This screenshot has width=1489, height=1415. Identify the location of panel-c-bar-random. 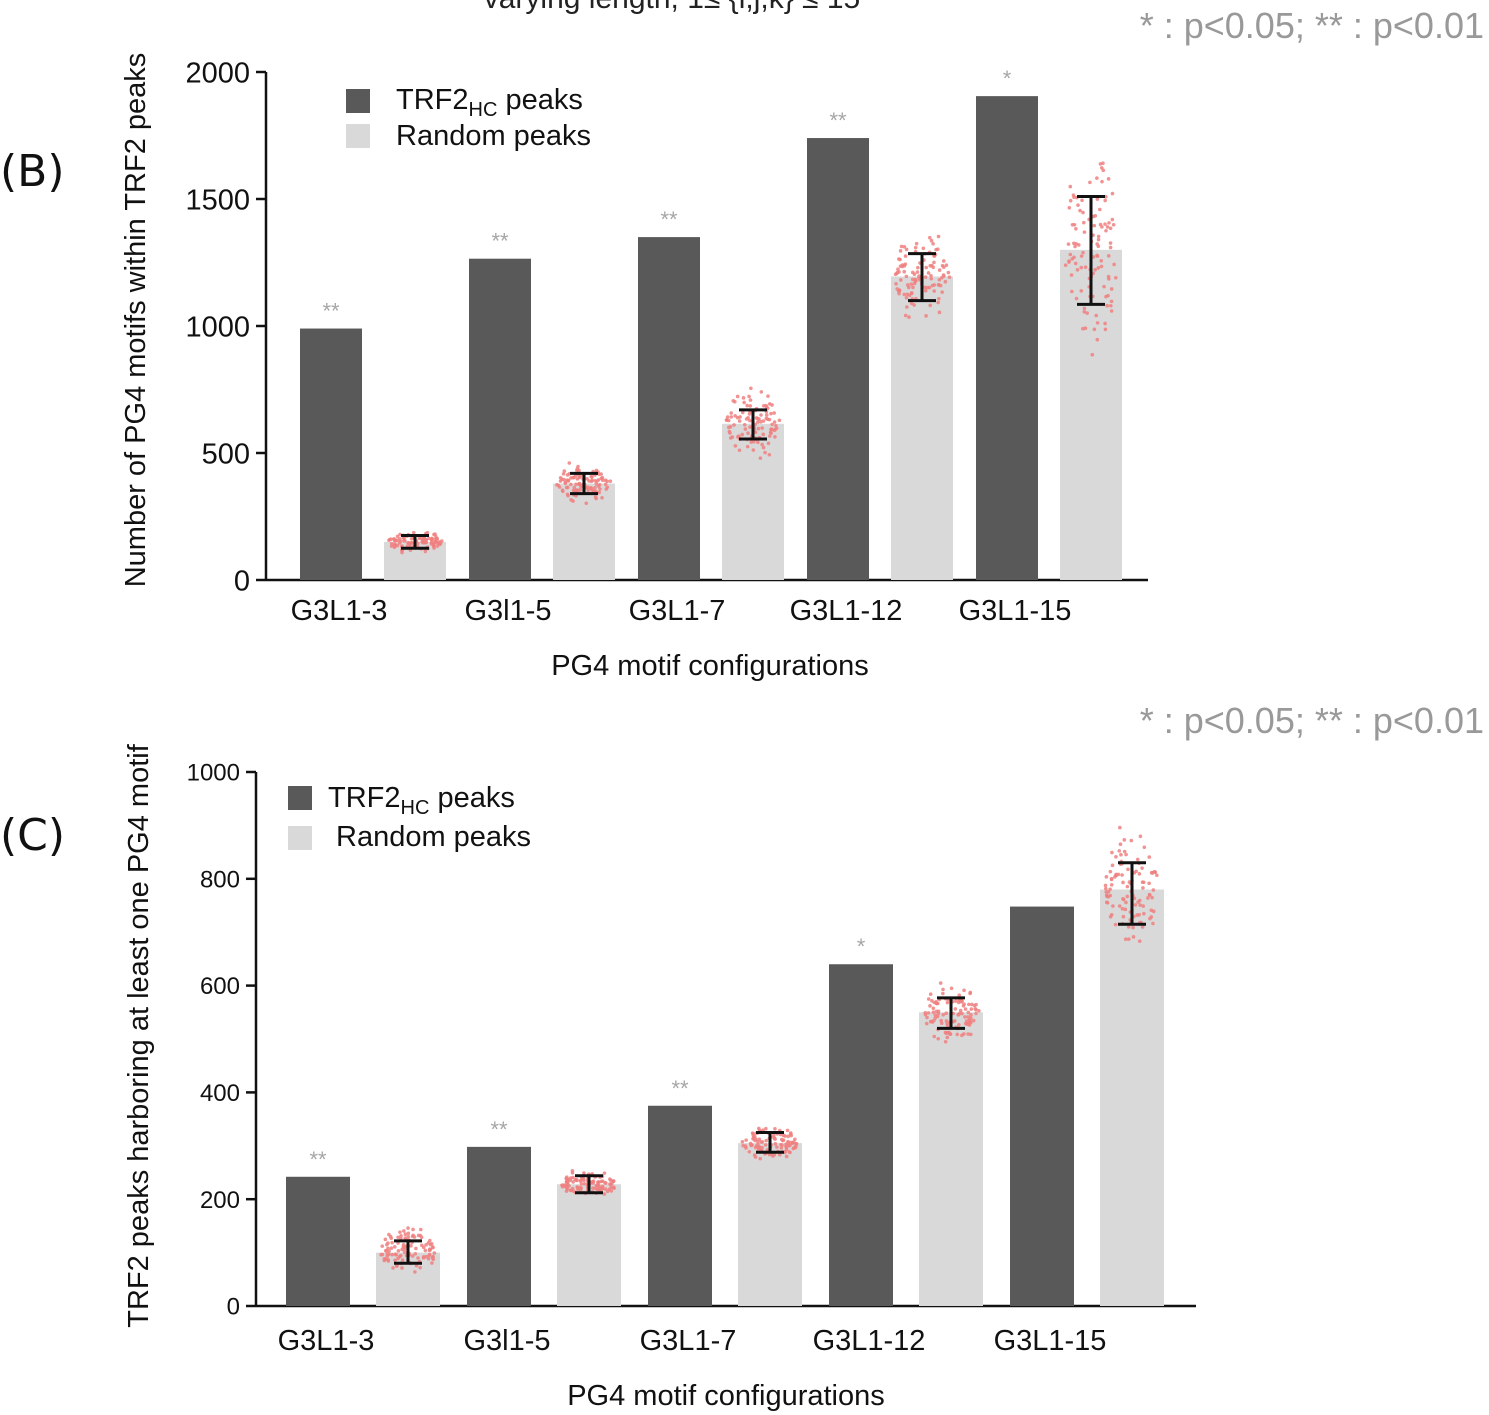
(1132, 1097).